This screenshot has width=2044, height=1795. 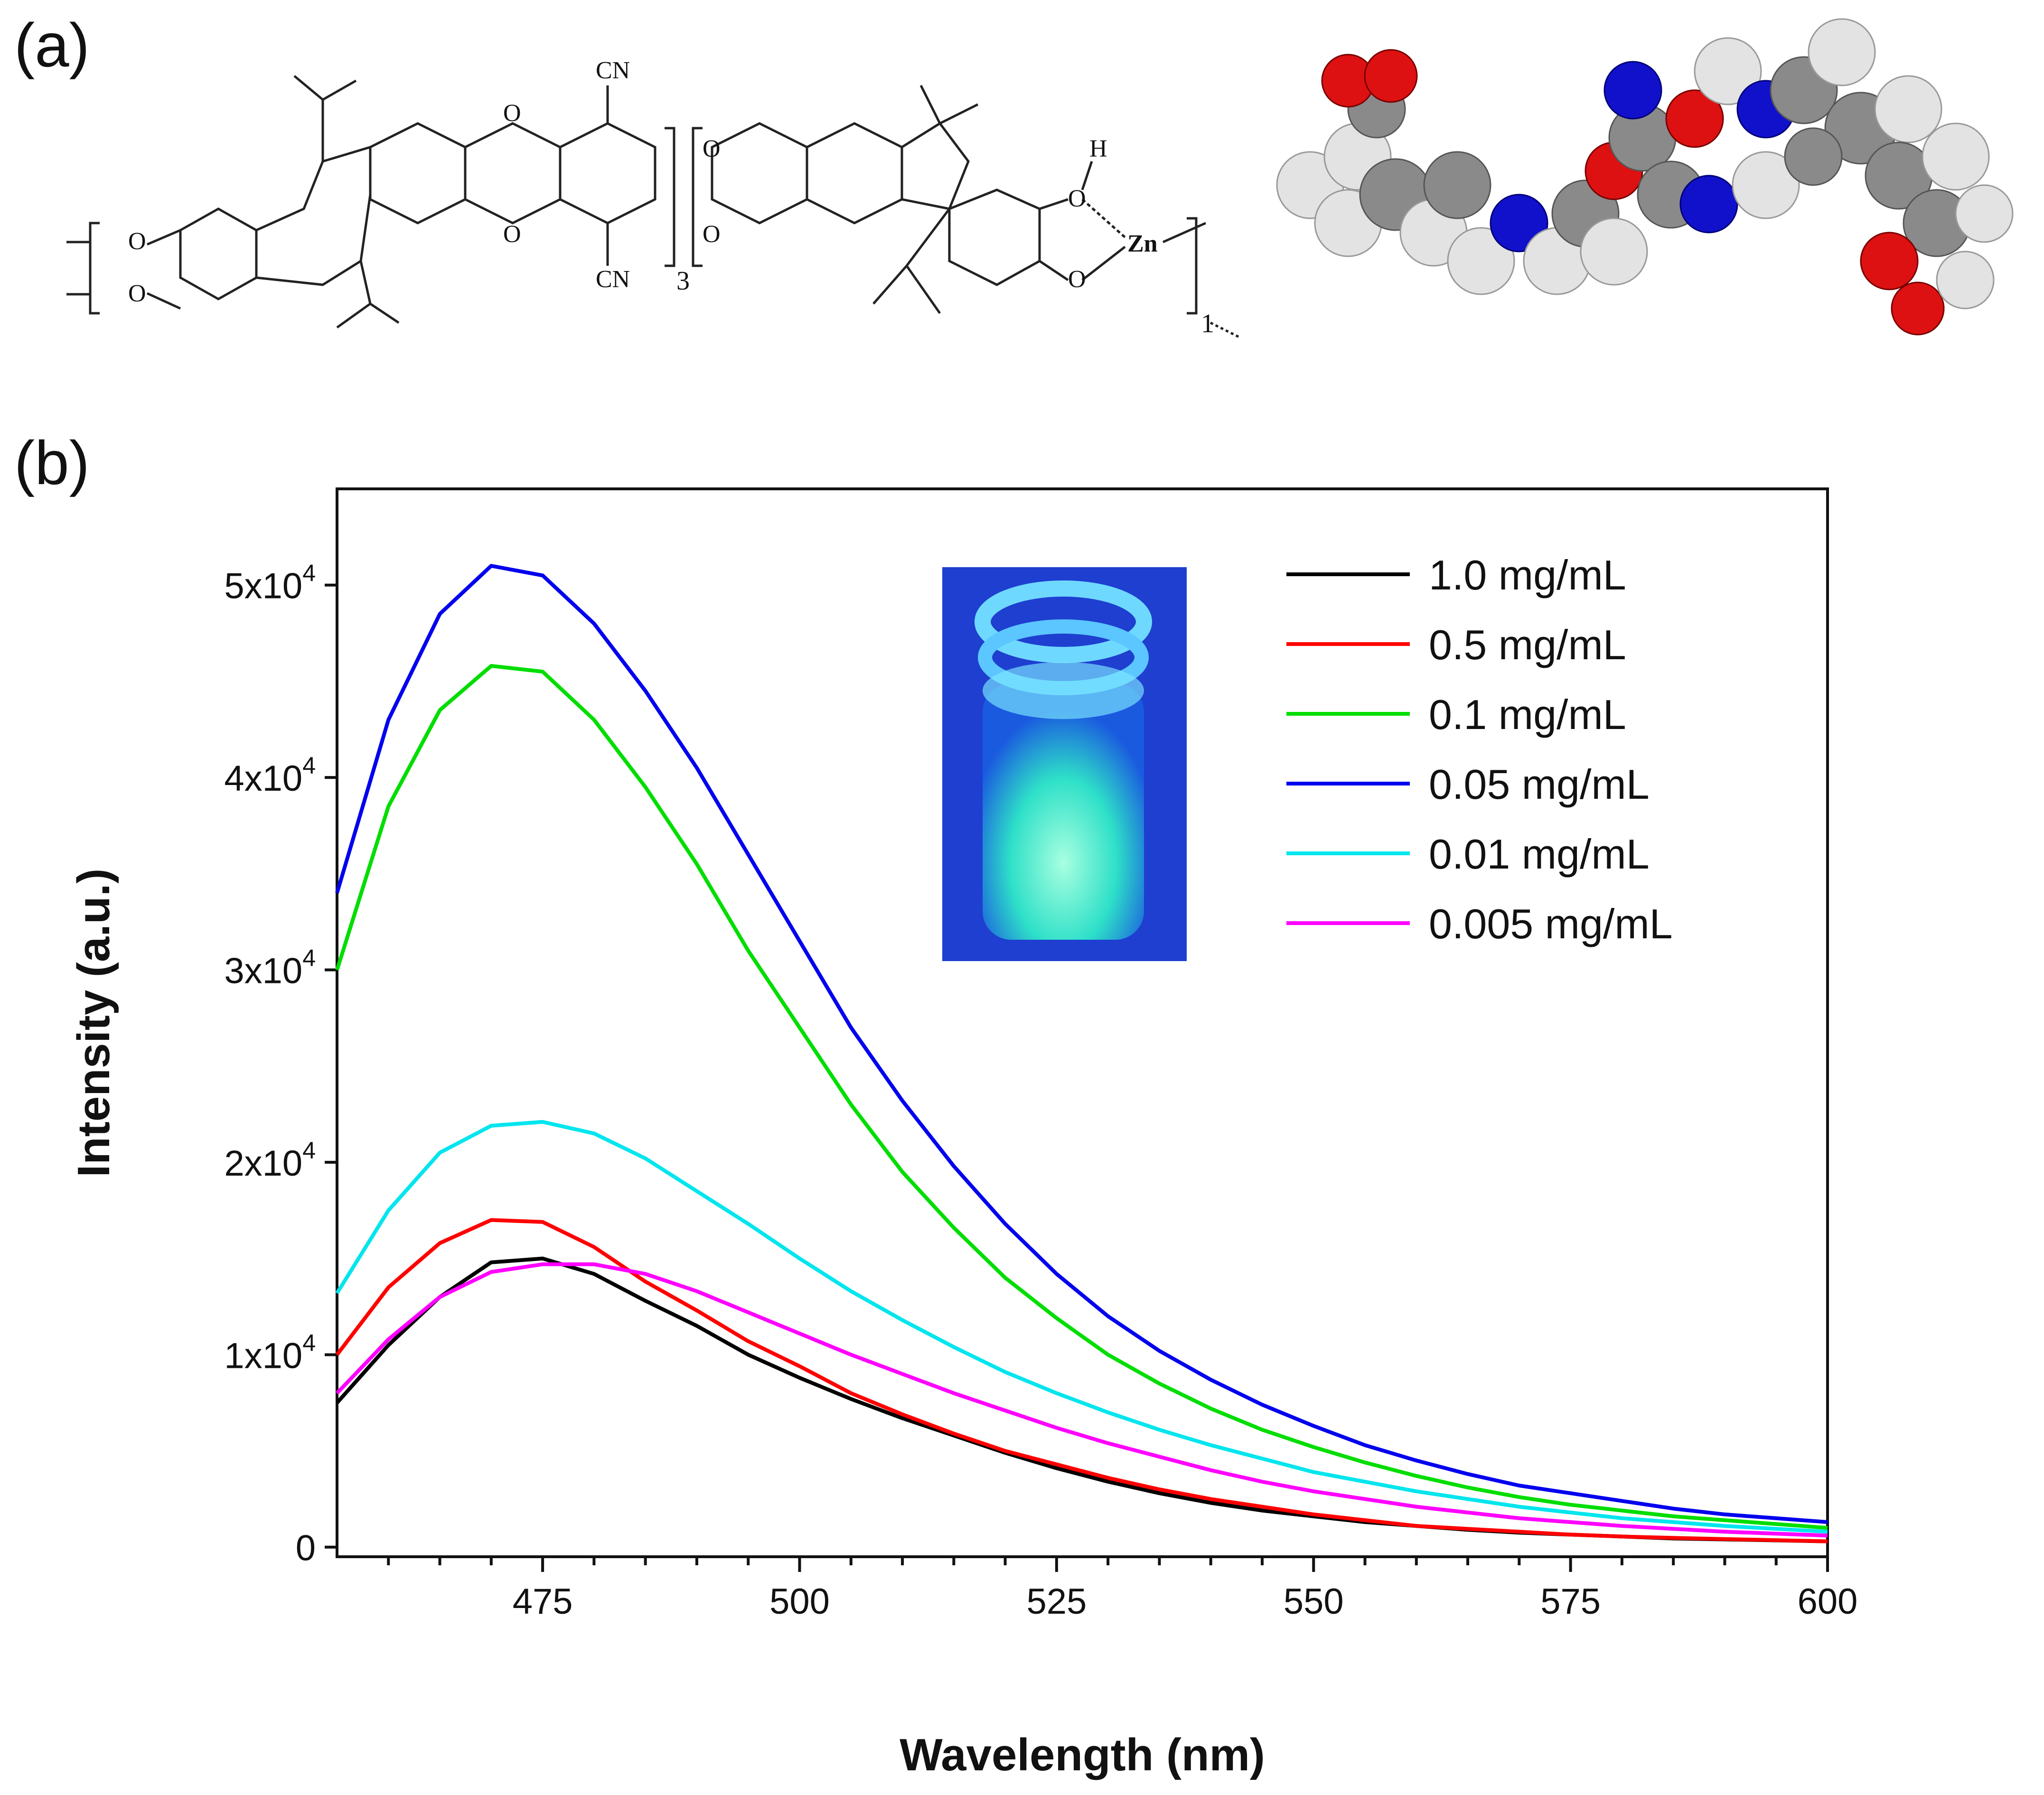 I want to click on legend-label-2: 0.1 mg/mL, so click(x=1527, y=714).